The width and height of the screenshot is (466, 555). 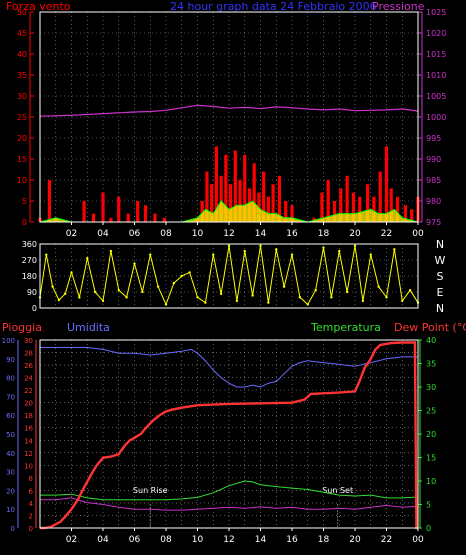 What do you see at coordinates (32, 292) in the screenshot?
I see `direction-tick-label: 90` at bounding box center [32, 292].